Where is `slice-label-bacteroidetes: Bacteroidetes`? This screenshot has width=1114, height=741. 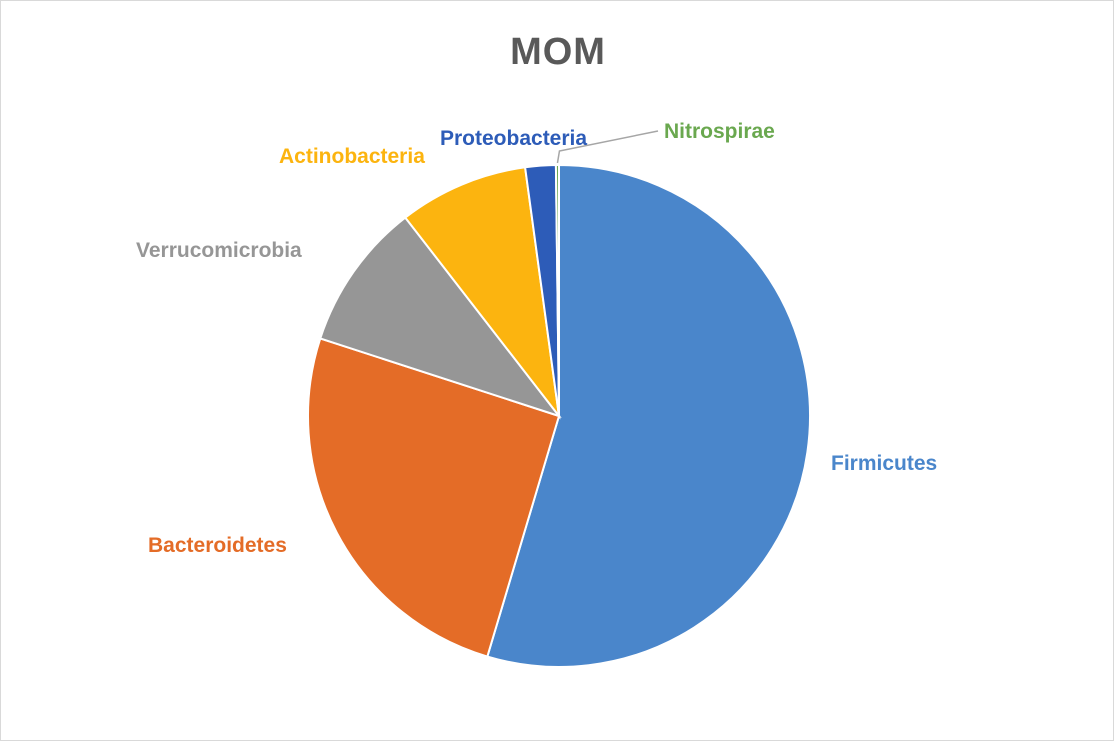
slice-label-bacteroidetes: Bacteroidetes is located at coordinates (217, 545).